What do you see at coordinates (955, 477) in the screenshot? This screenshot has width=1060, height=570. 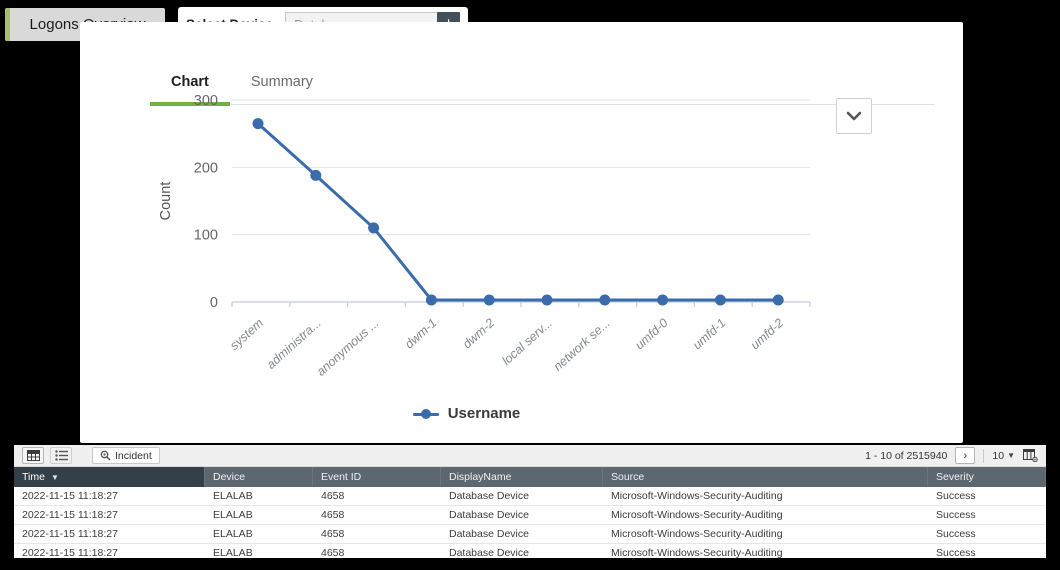 I see `column-header-label: Severity` at bounding box center [955, 477].